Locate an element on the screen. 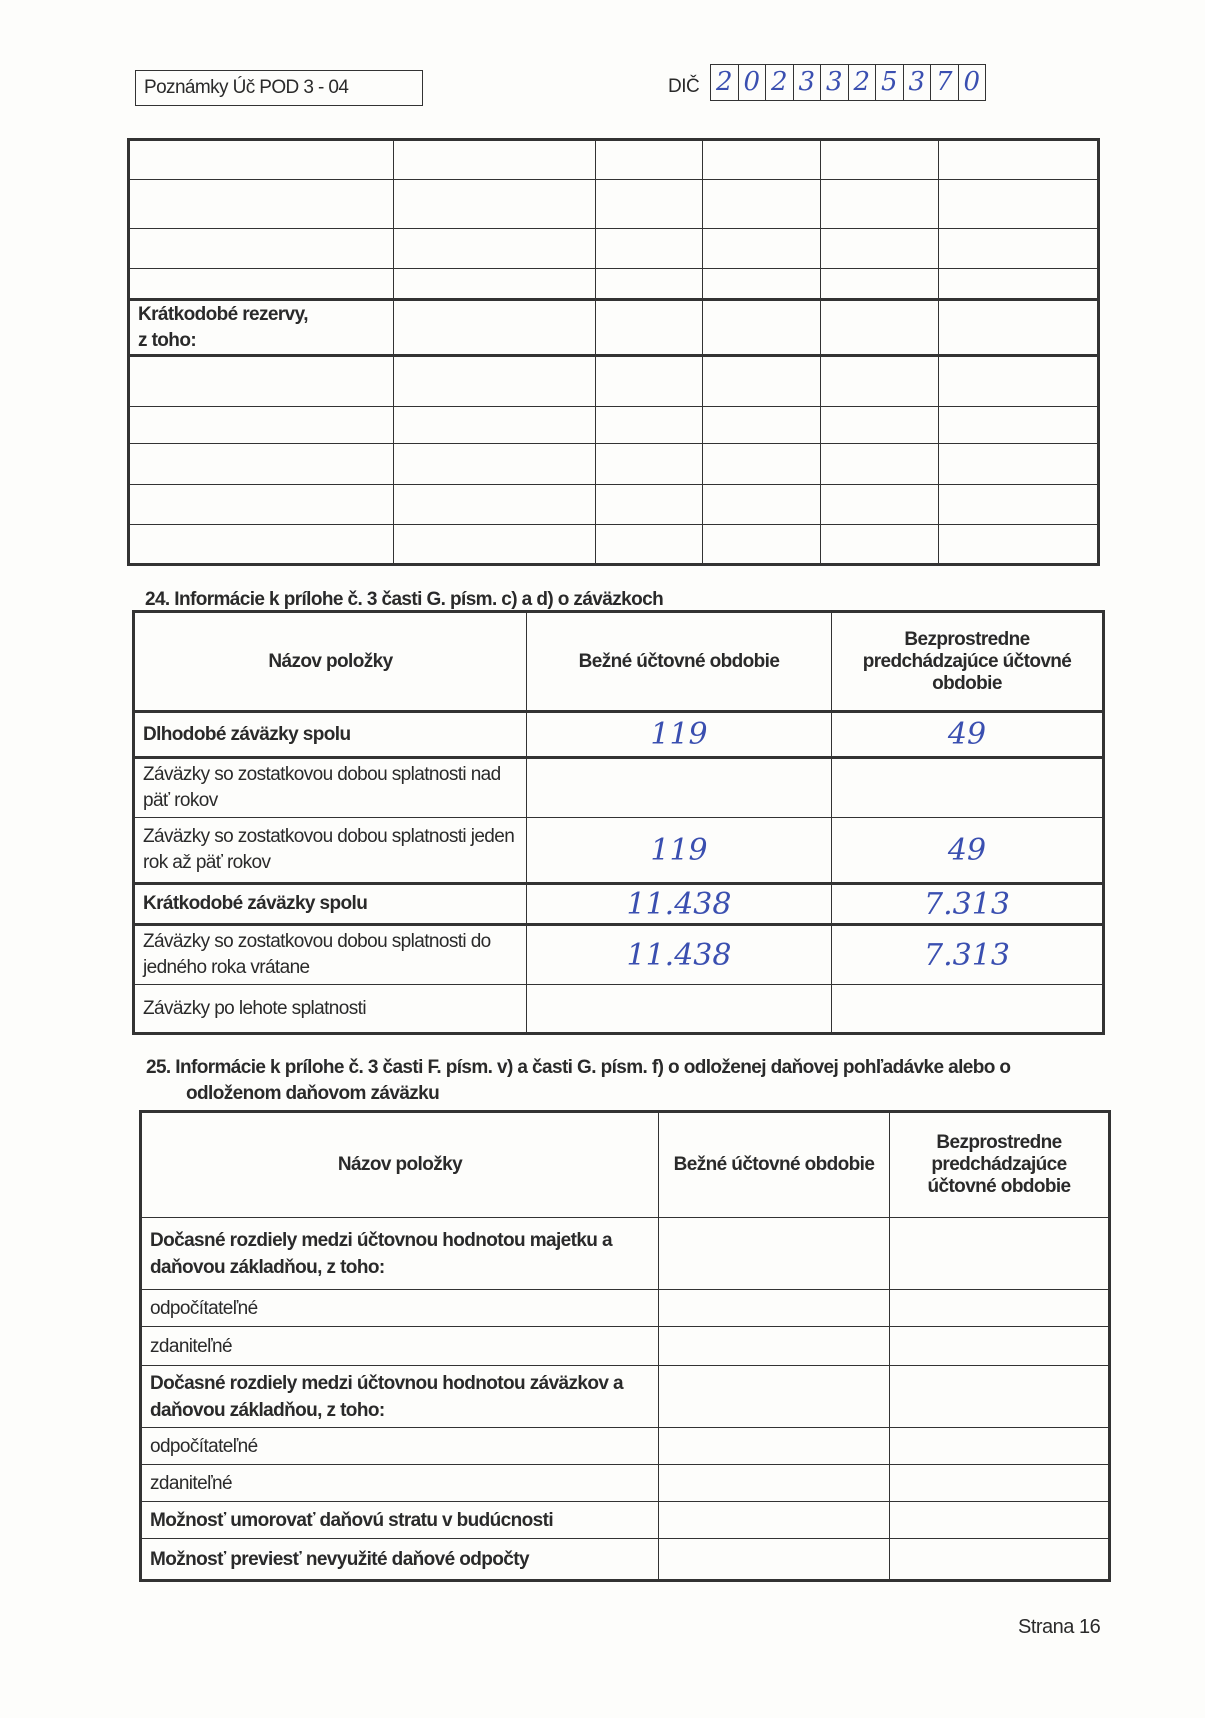 The image size is (1205, 1718). row-label: Dlhodobé záväzky spolu is located at coordinates (330, 734).